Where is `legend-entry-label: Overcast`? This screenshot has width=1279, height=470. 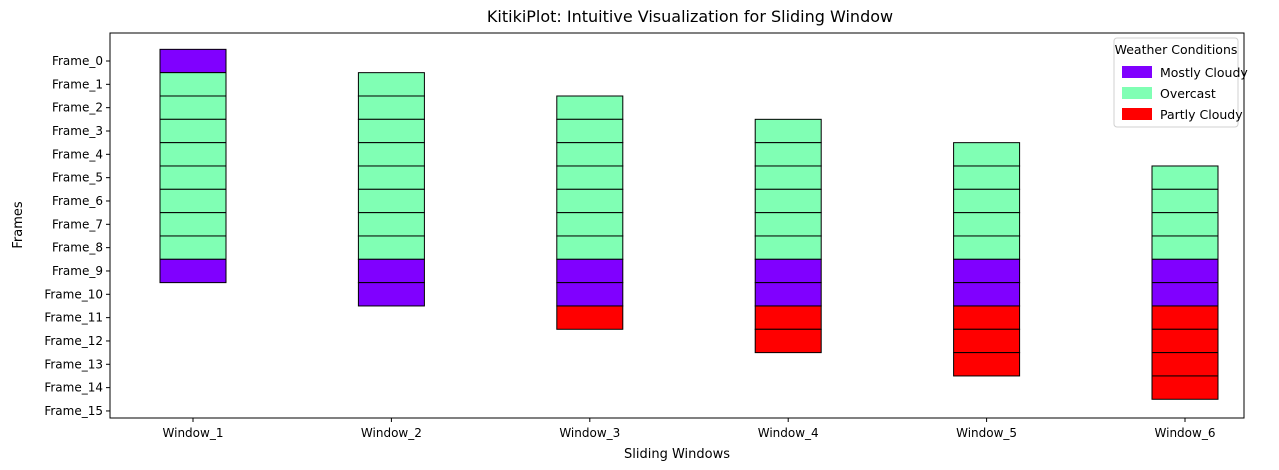 legend-entry-label: Overcast is located at coordinates (1188, 93).